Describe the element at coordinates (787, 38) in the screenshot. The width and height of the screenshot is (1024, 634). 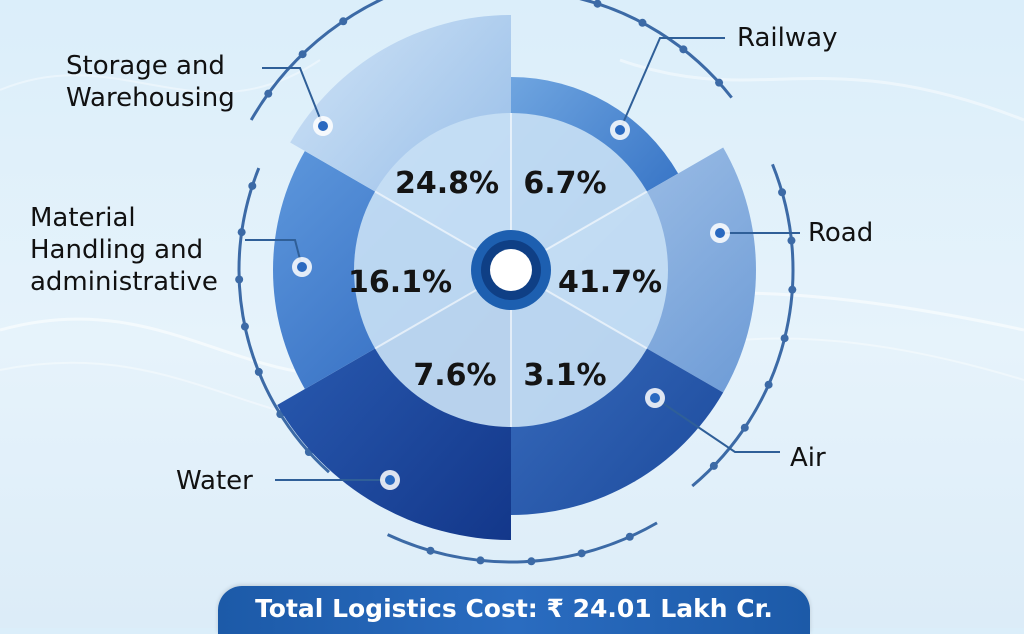
I see `category-label: Railway` at that location.